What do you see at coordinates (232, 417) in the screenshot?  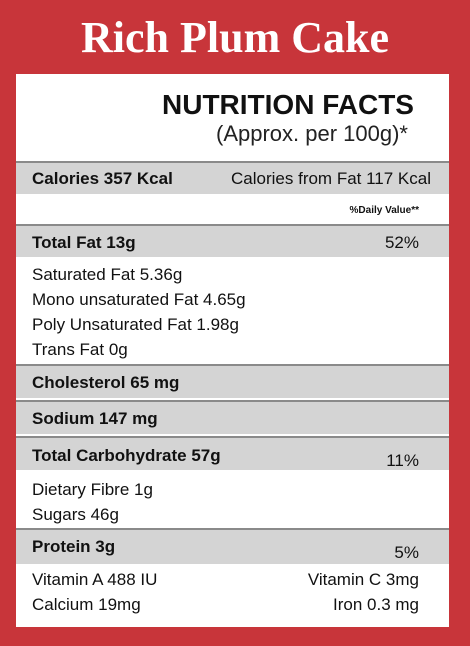 I see `sodium-row: Sodium 147 mg` at bounding box center [232, 417].